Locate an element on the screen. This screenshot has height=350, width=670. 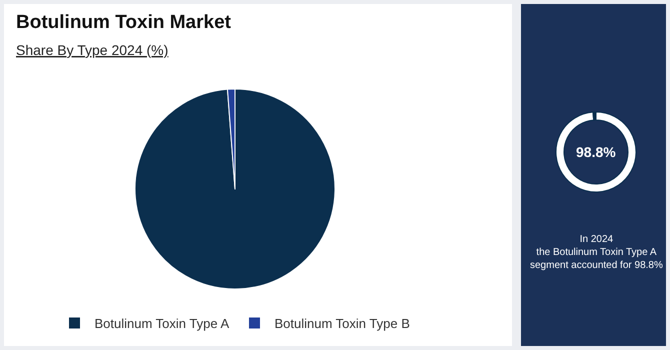
legend-label: Botulinum Toxin Type A is located at coordinates (162, 324).